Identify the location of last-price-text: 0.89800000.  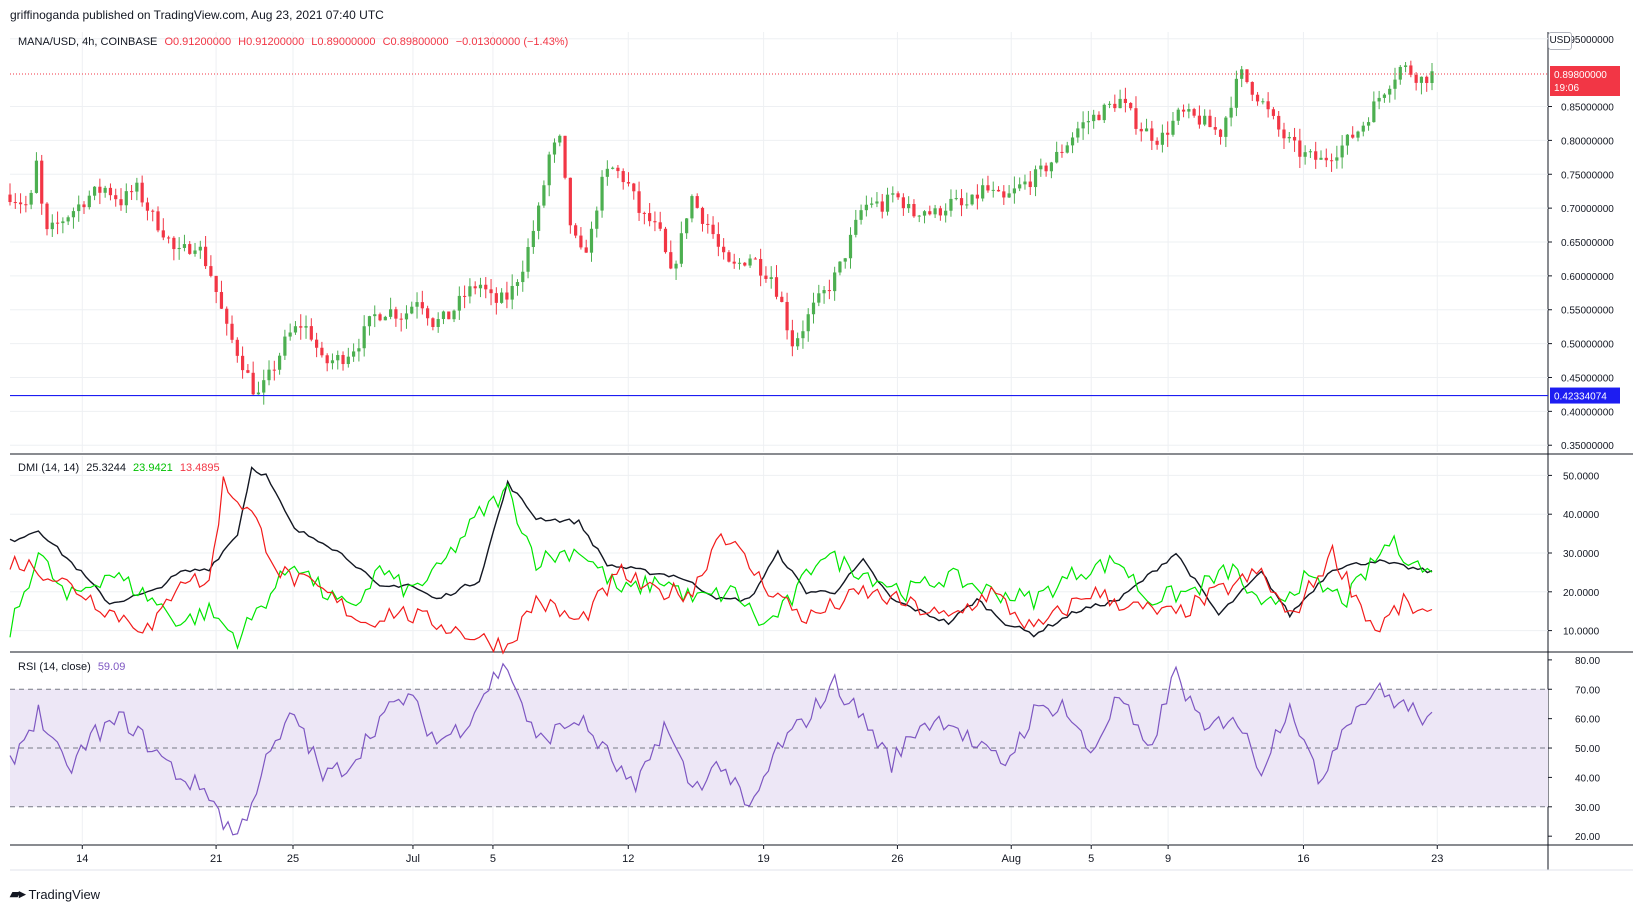
(1580, 75).